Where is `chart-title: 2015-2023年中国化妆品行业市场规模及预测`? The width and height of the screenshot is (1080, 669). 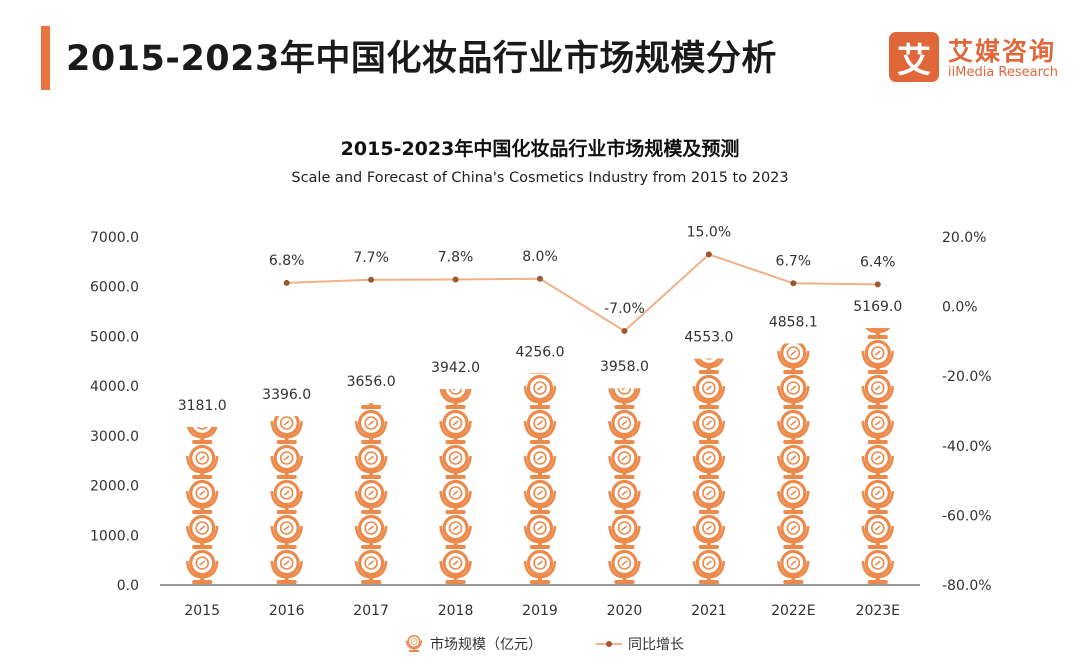 chart-title: 2015-2023年中国化妆品行业市场规模及预测 is located at coordinates (540, 149).